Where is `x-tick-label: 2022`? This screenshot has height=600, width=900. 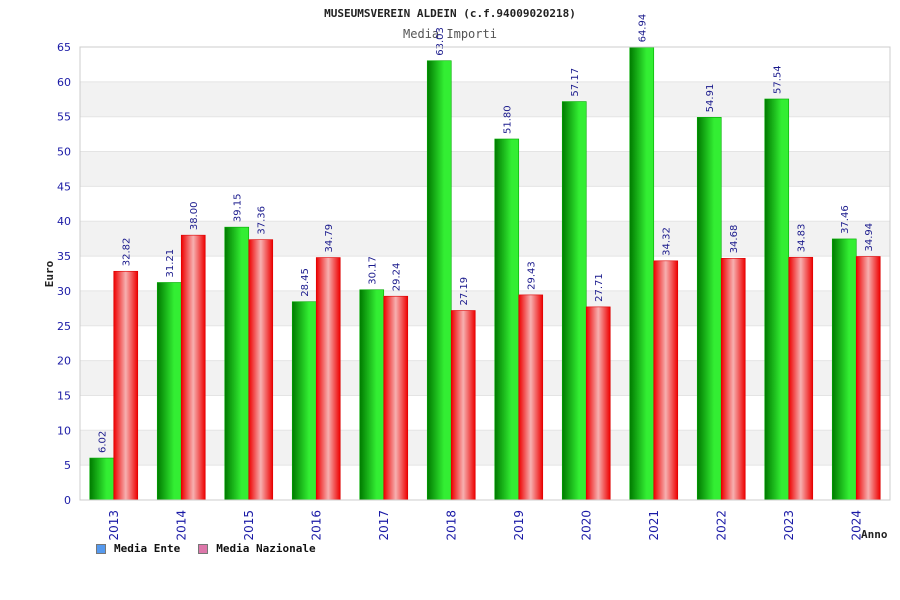
x-tick-label: 2022 is located at coordinates (721, 525).